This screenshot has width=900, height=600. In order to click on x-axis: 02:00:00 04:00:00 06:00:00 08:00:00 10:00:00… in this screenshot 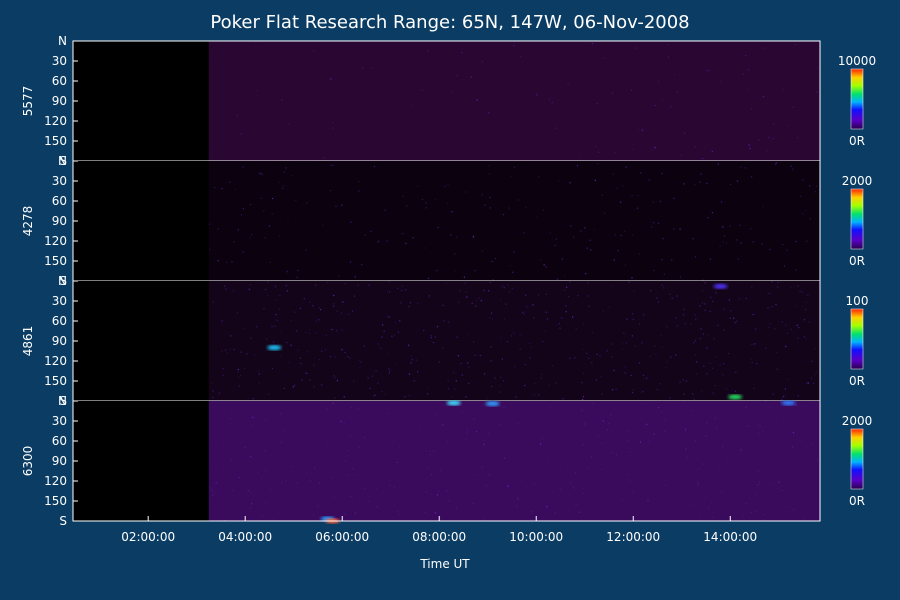, I will do `click(439, 530)`.